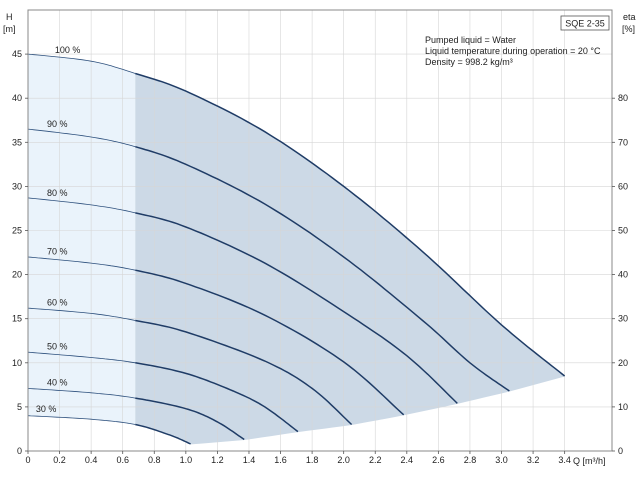  I want to click on curve-90-percent-thin, so click(81, 138).